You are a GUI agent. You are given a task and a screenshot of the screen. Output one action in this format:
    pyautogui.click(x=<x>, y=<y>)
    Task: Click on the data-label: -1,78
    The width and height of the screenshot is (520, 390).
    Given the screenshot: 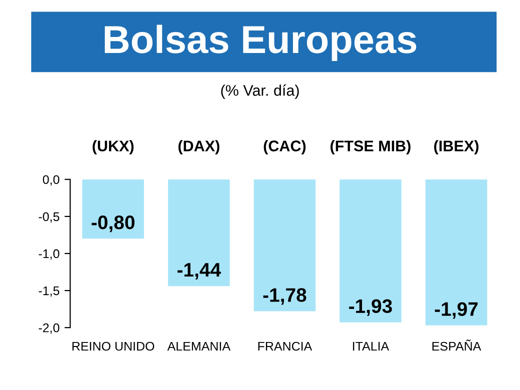 What is the action you would take?
    pyautogui.click(x=284, y=296)
    